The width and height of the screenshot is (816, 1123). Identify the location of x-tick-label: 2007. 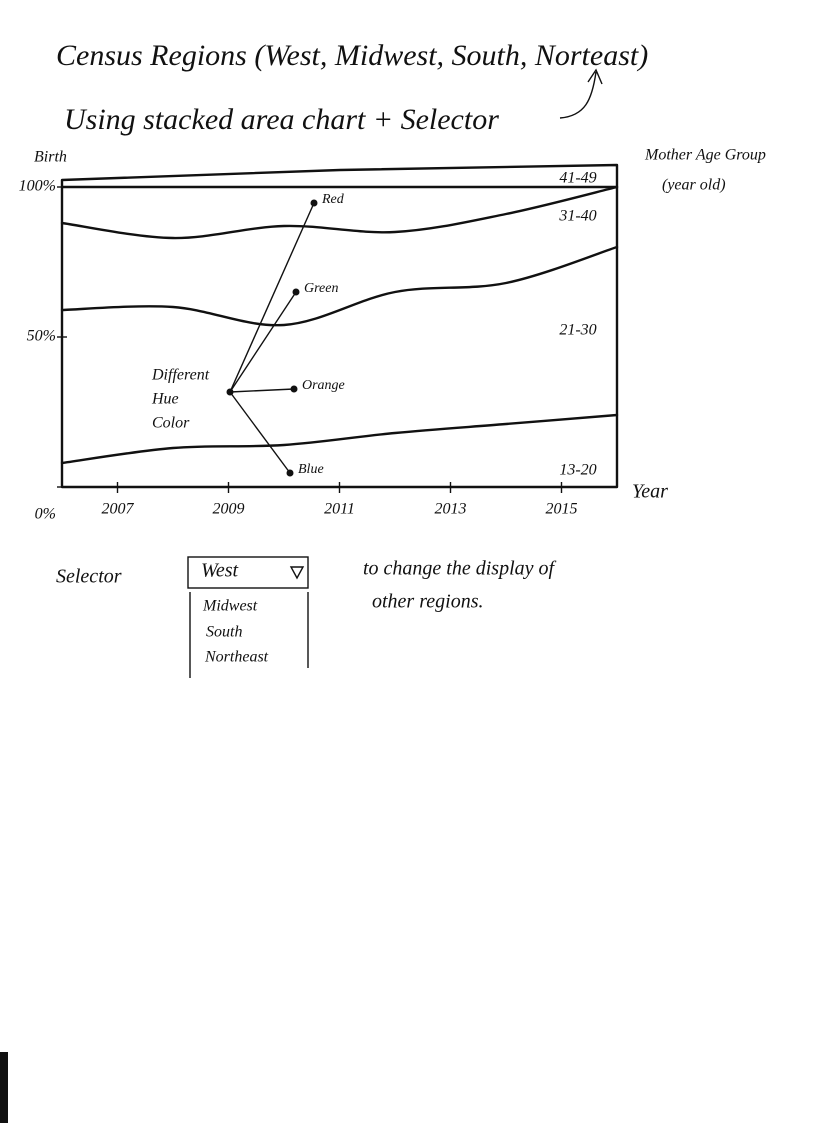
(118, 509).